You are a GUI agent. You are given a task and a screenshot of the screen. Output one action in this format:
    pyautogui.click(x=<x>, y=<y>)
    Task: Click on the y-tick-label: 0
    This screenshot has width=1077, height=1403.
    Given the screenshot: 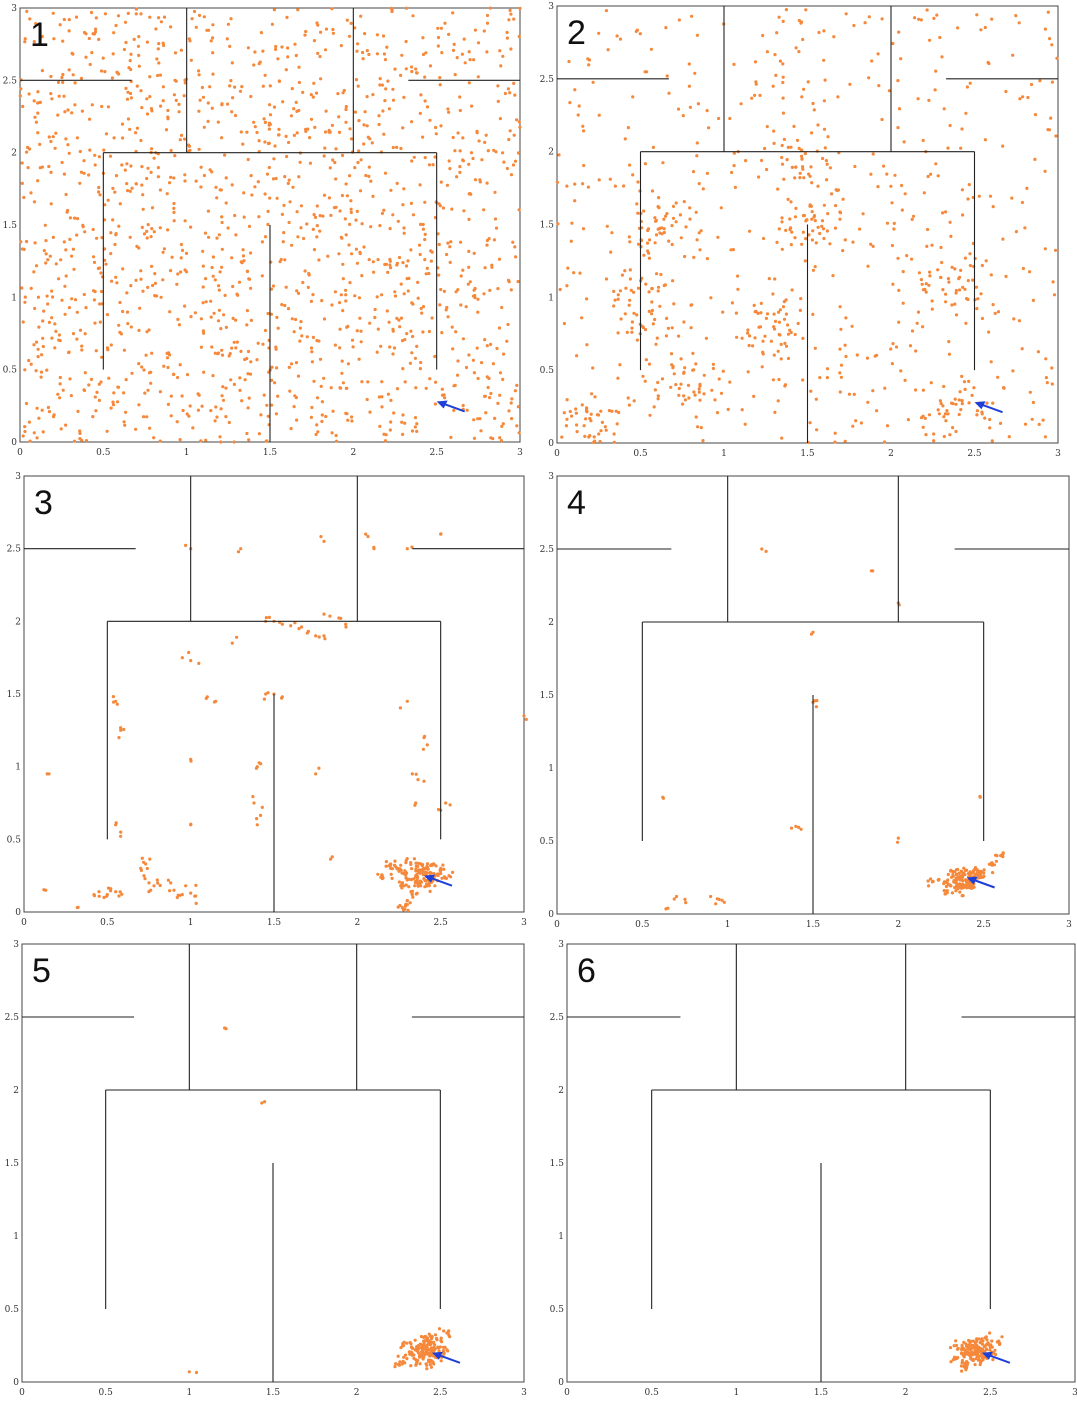 What is the action you would take?
    pyautogui.click(x=18, y=913)
    